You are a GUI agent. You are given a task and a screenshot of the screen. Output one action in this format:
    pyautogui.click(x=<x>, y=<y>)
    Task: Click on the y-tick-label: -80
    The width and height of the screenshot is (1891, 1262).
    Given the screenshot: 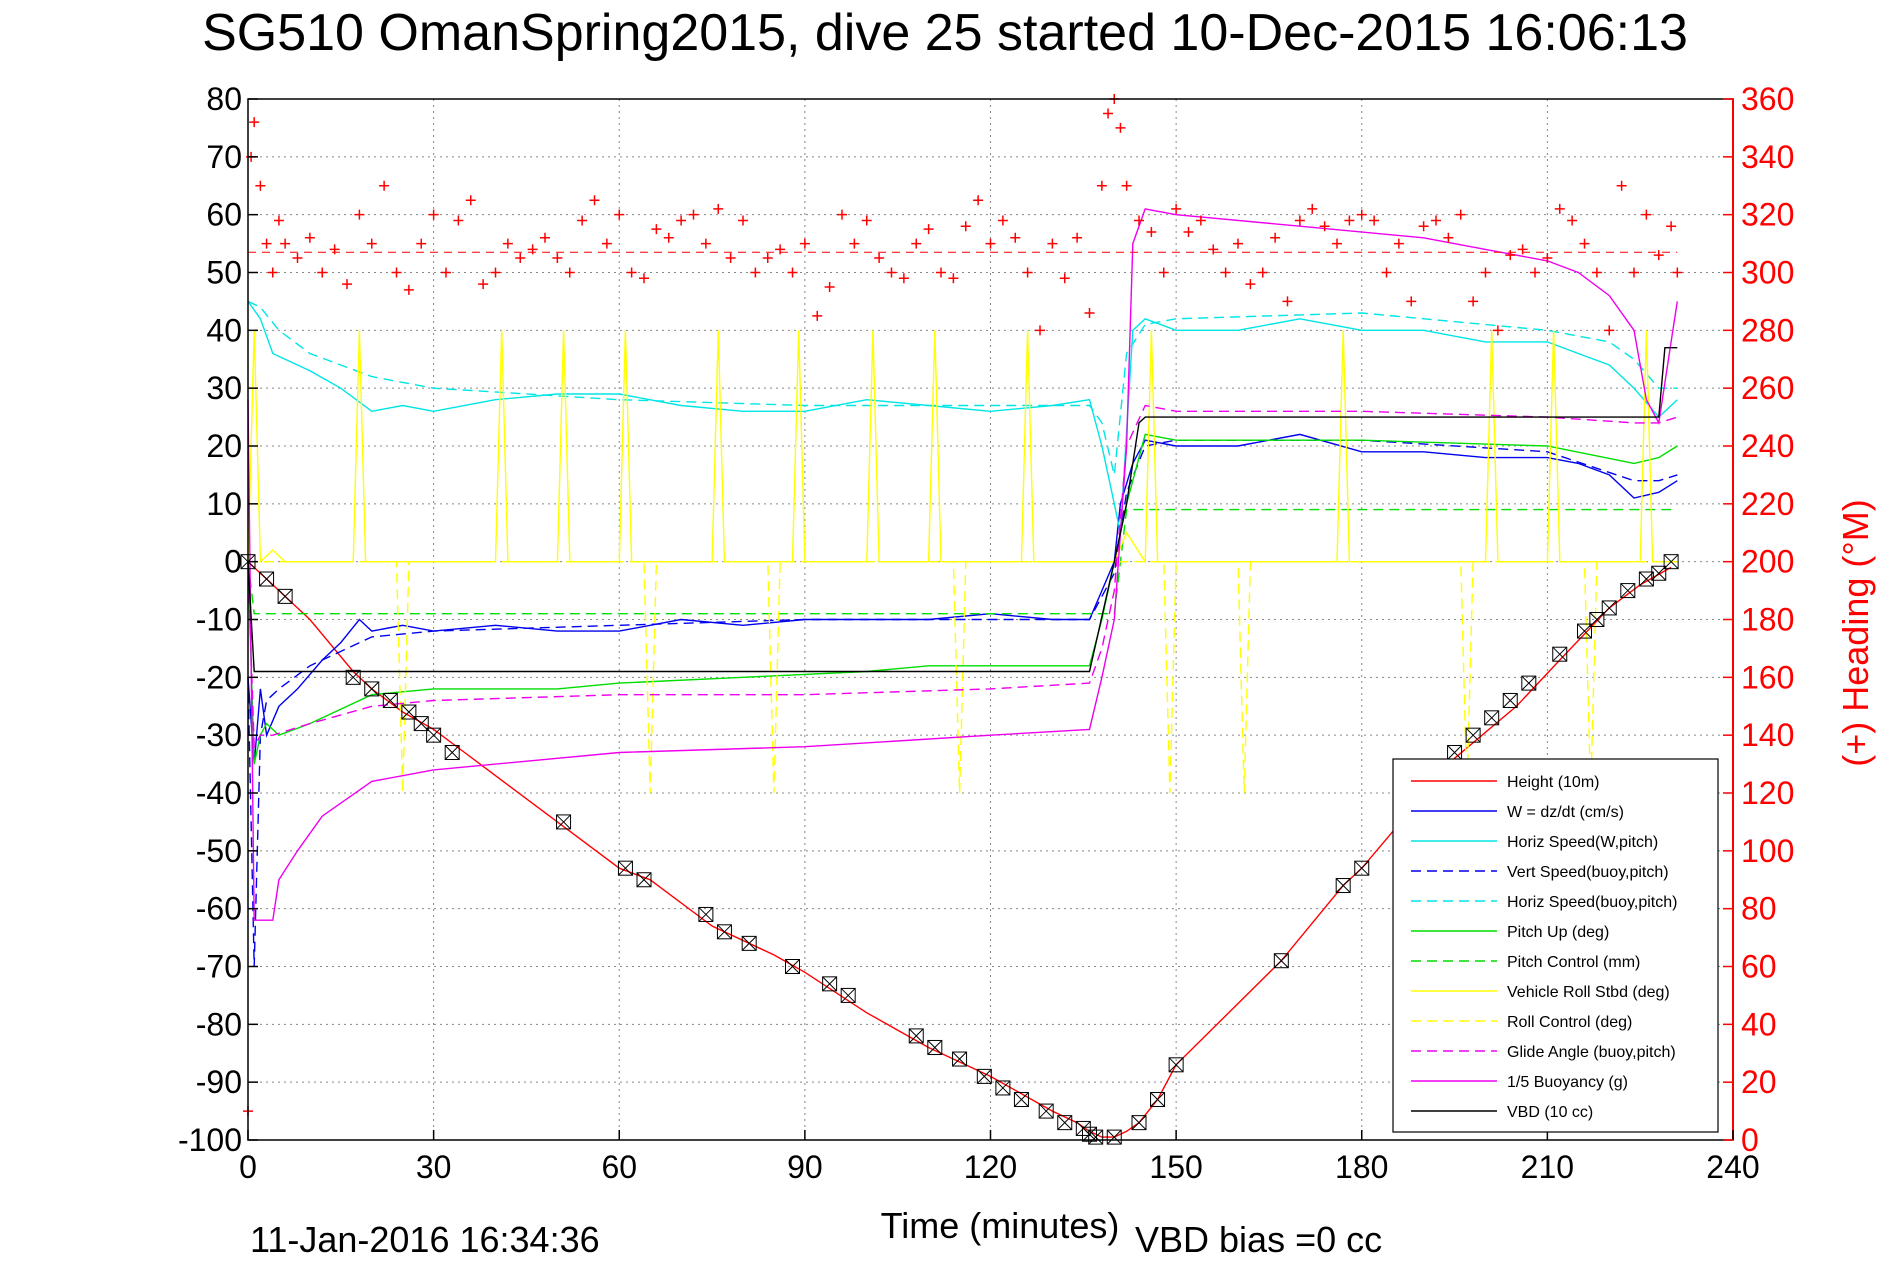 What is the action you would take?
    pyautogui.click(x=219, y=1024)
    